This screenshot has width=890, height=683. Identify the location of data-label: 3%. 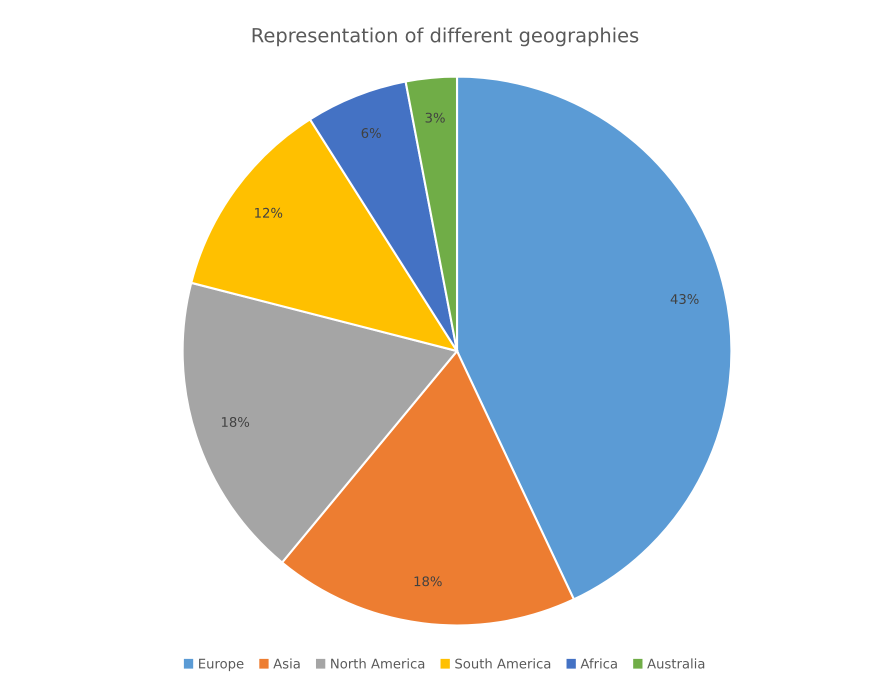
(435, 117).